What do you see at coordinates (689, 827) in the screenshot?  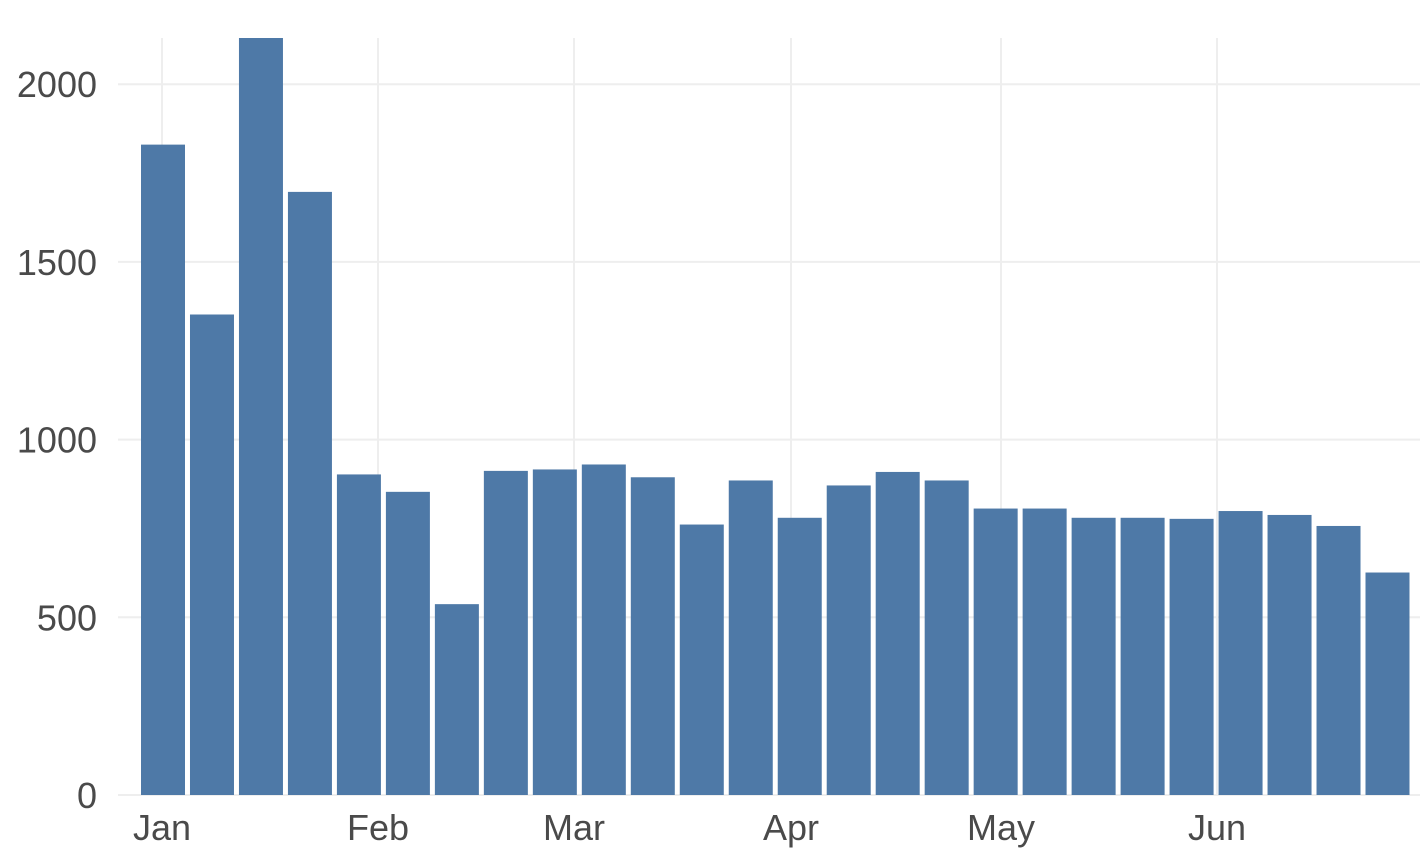 I see `x-axis-ticks: Jan Feb Mar Apr May Jun` at bounding box center [689, 827].